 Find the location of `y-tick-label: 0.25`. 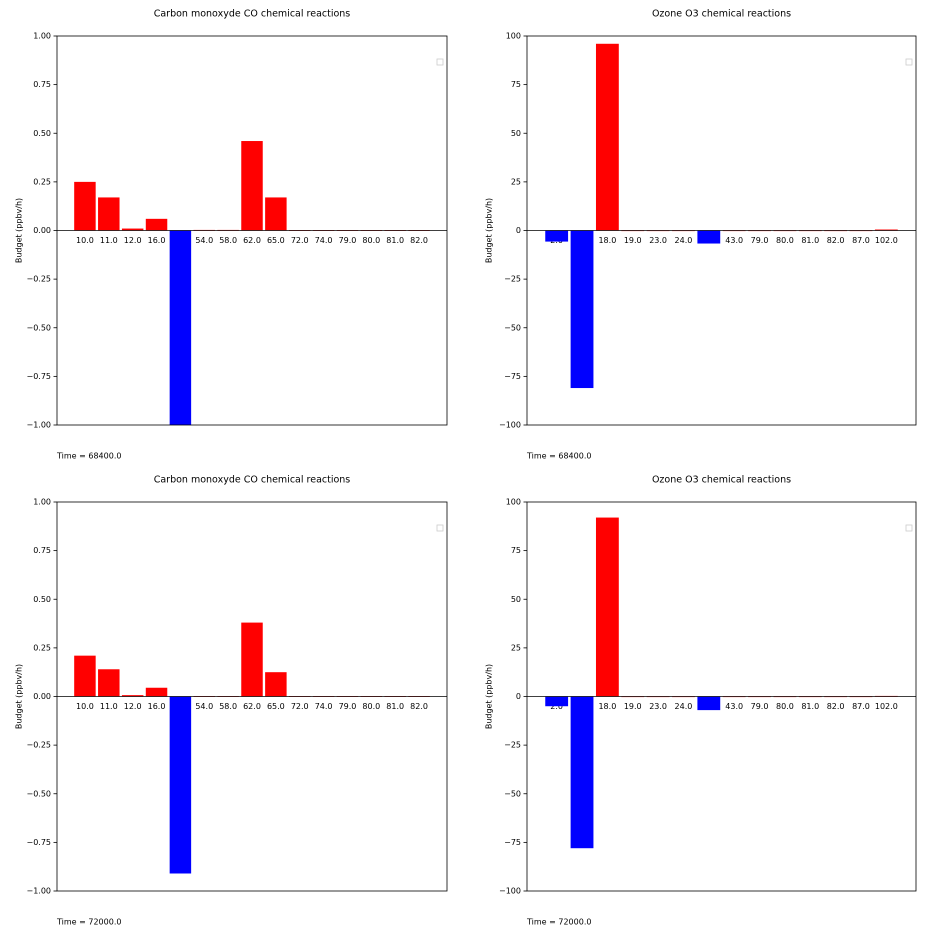

y-tick-label: 0.25 is located at coordinates (42, 181).